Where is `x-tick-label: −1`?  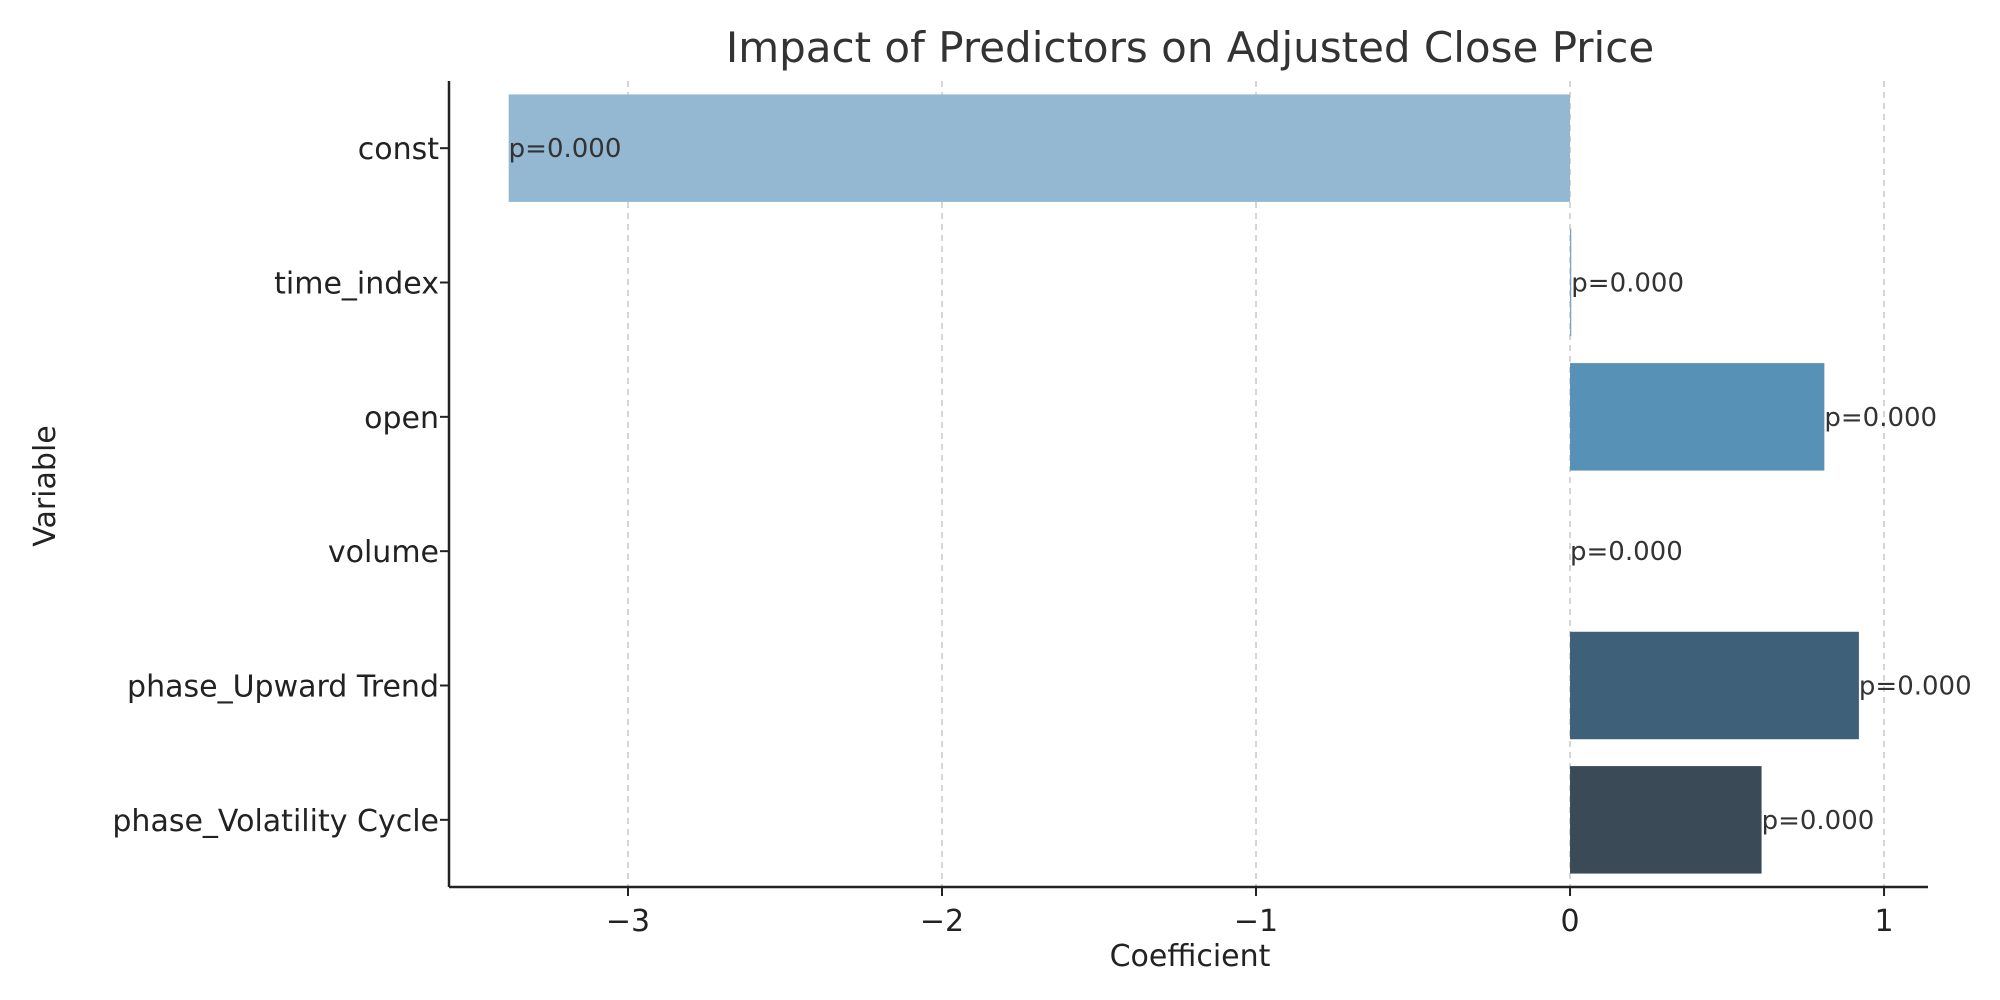
x-tick-label: −1 is located at coordinates (1256, 921).